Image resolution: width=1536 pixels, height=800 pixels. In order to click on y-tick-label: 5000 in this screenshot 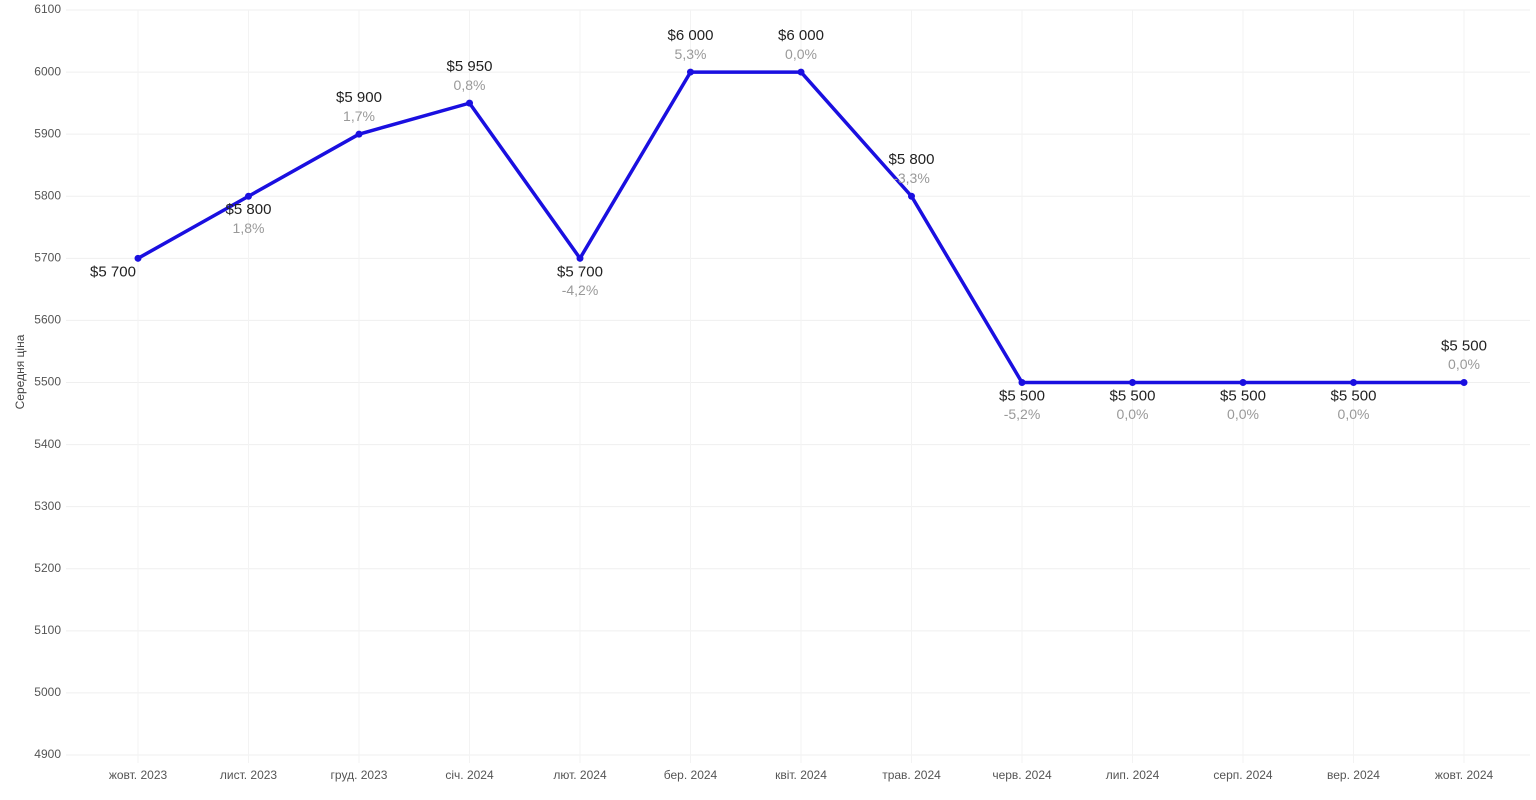, I will do `click(47, 692)`.